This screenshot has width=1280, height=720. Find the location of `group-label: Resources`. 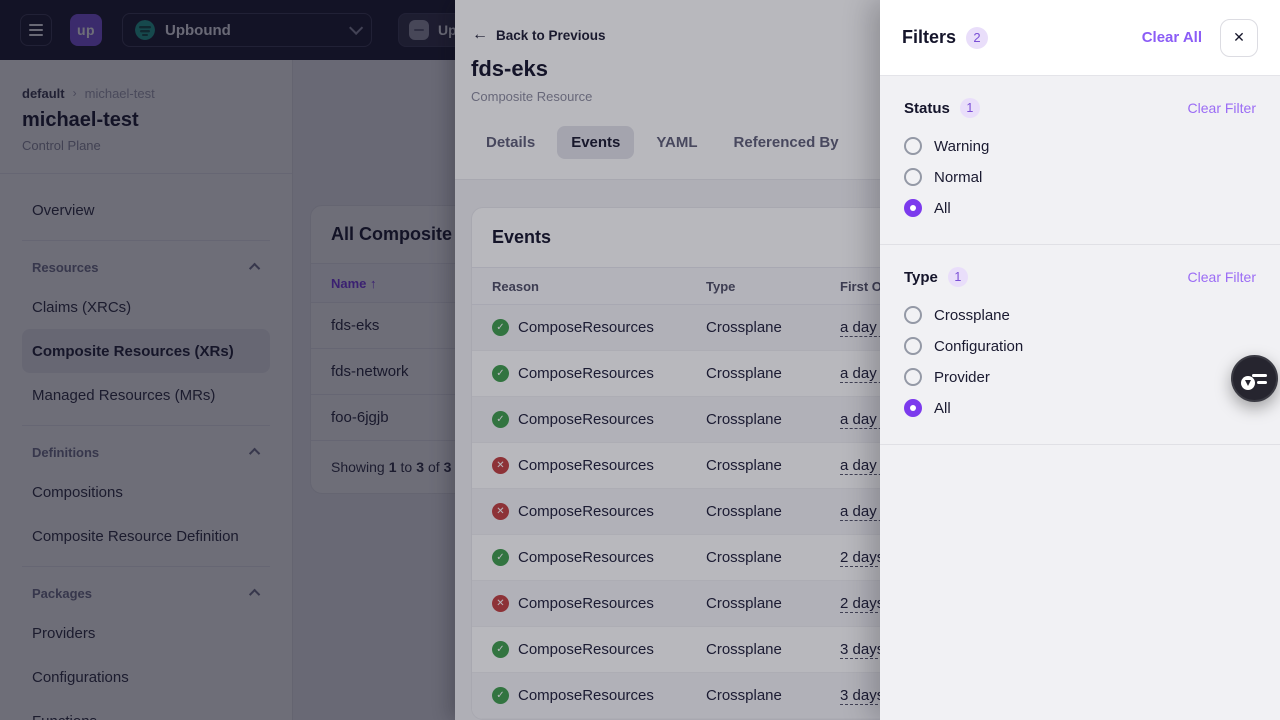

group-label: Resources is located at coordinates (65, 267).